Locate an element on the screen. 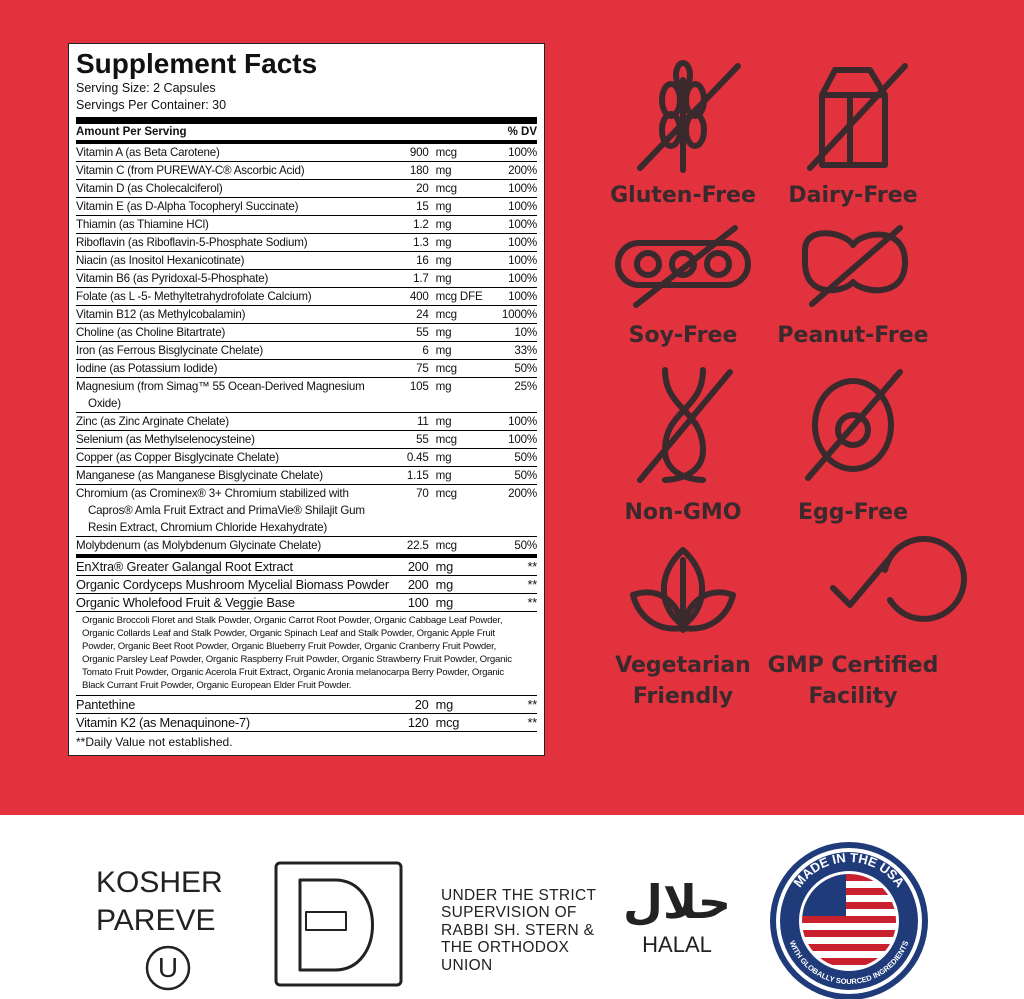 Image resolution: width=1024 pixels, height=999 pixels. amount: 15 is located at coordinates (422, 206).